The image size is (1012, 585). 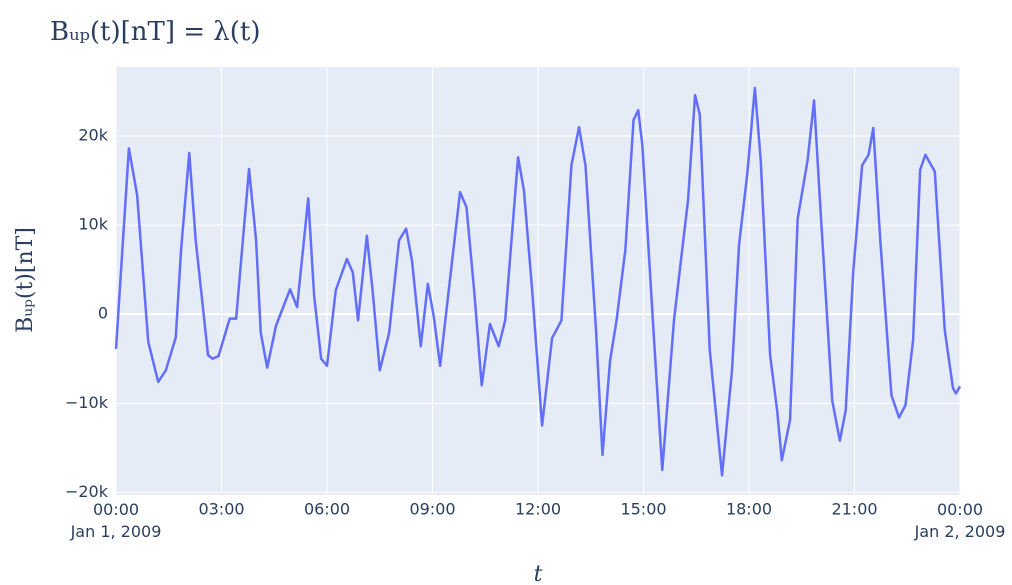 I want to click on chart-title: Bᵤₚ(t)[nT] = λ(t), so click(x=155, y=32).